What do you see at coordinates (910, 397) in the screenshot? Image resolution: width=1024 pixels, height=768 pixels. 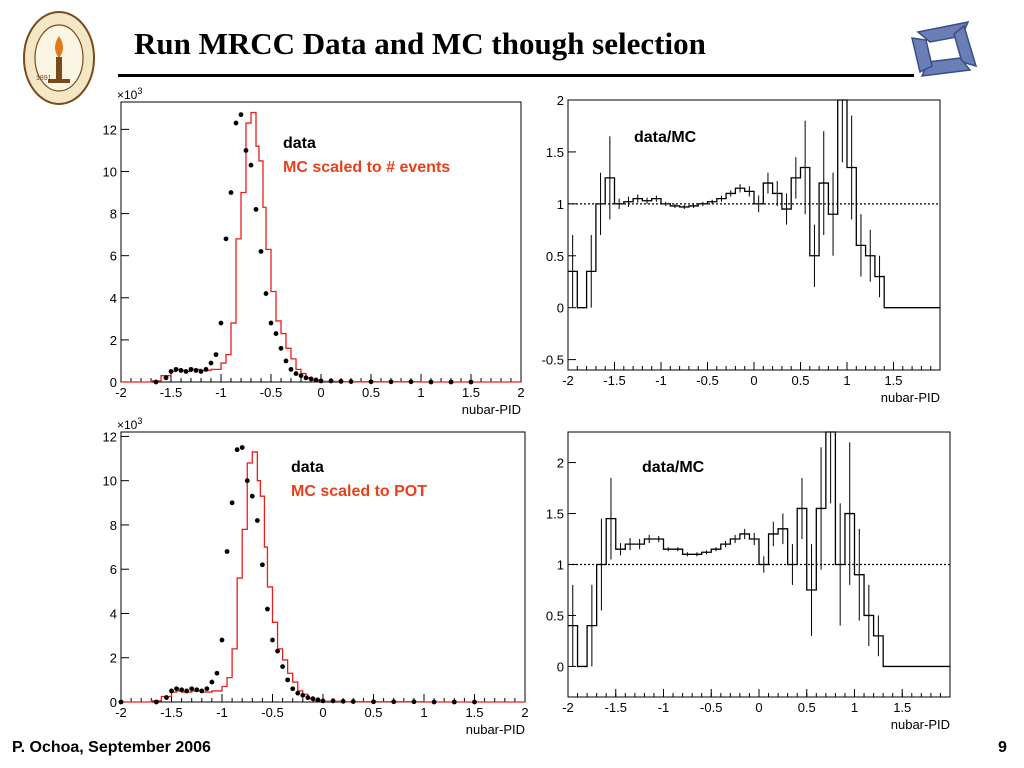 I see `x-axis-label: nubar-PID` at bounding box center [910, 397].